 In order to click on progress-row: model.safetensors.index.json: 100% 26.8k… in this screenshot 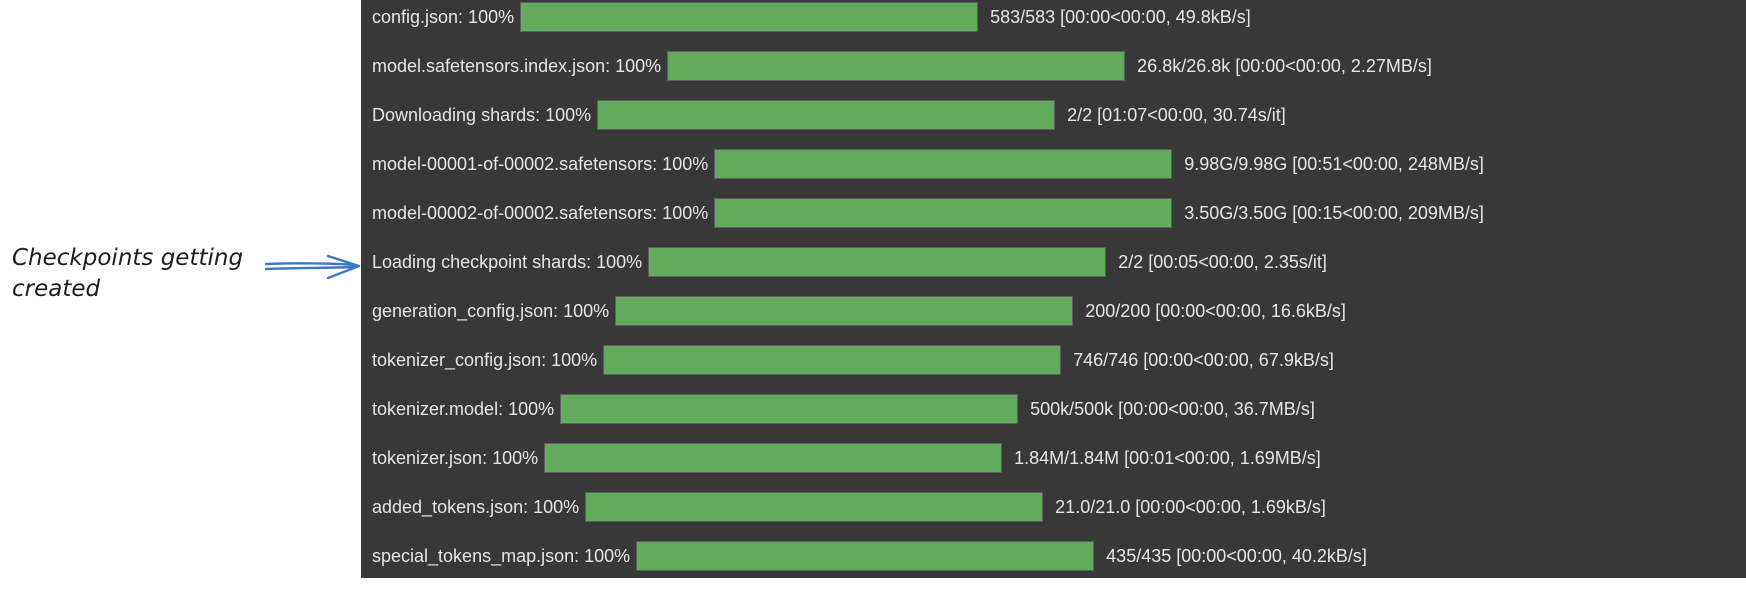, I will do `click(896, 66)`.